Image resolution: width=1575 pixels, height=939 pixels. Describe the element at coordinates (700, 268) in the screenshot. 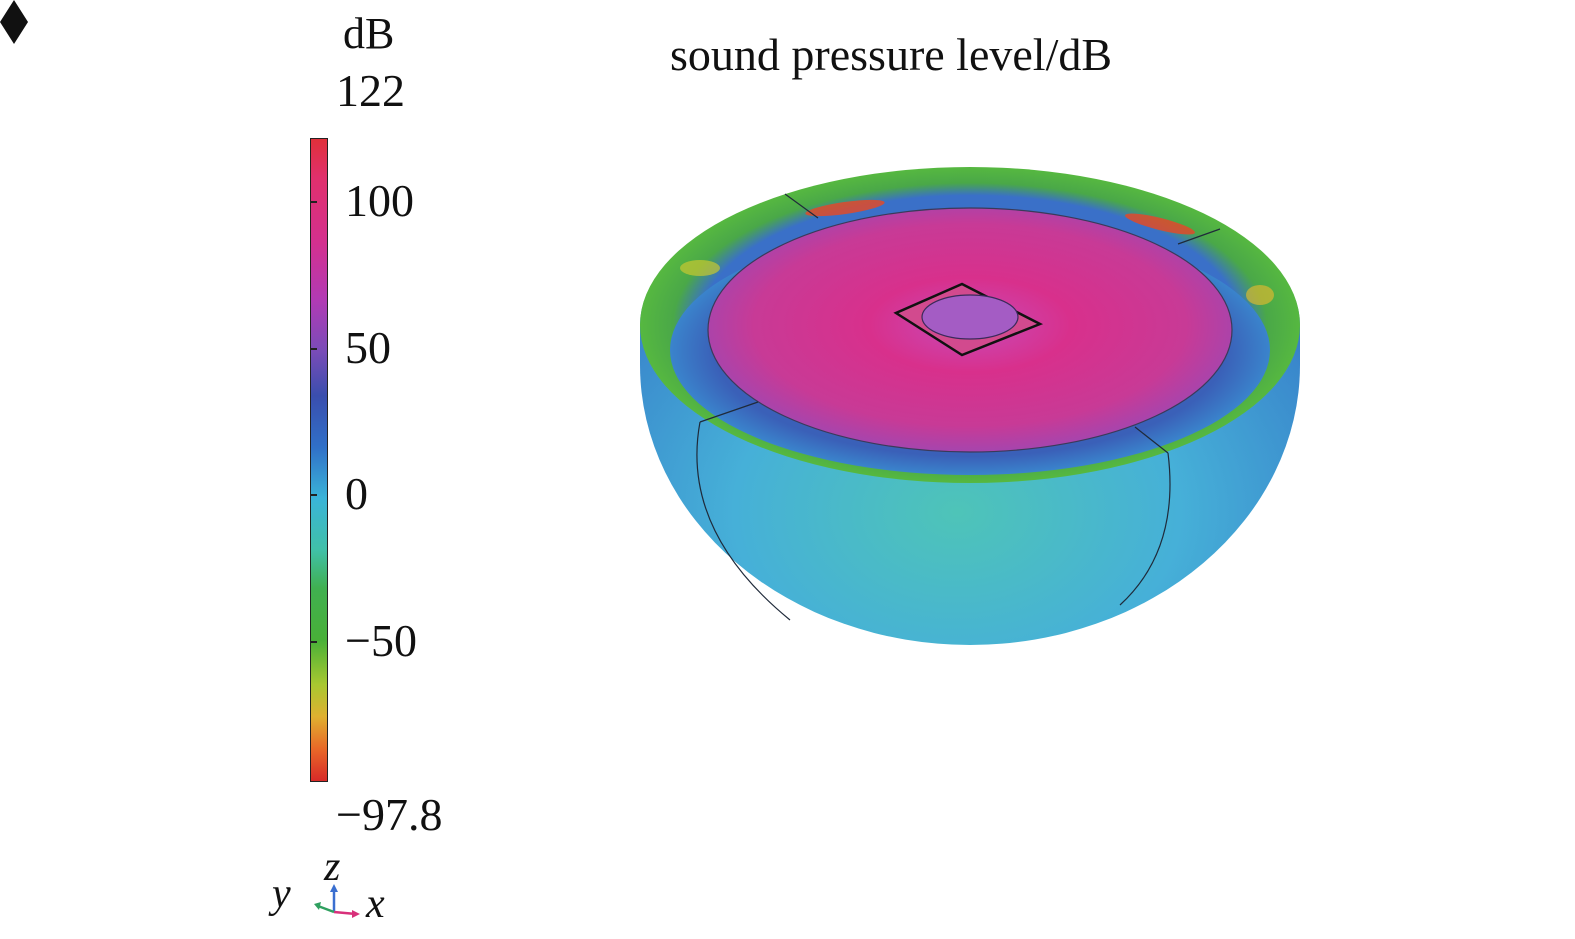

I see `hotspot-yellow-left` at that location.